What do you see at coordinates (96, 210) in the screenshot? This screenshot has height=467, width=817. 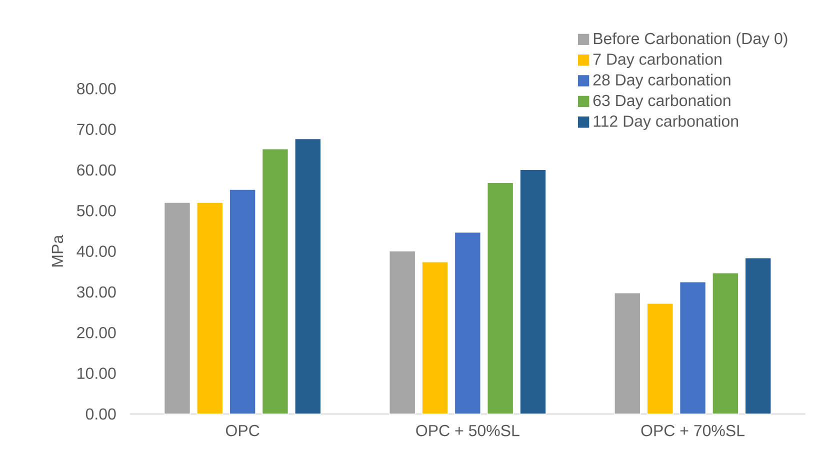 I see `y-tick-label: 50.00` at bounding box center [96, 210].